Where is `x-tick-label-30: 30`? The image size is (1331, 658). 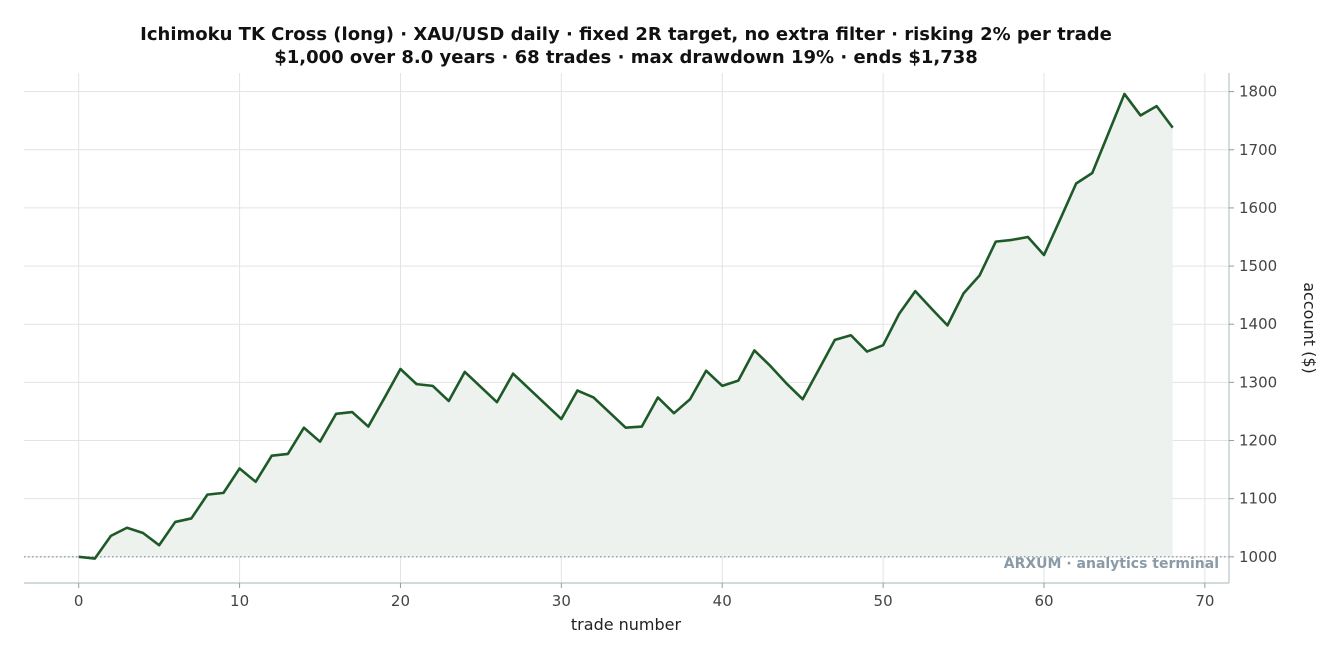 x-tick-label-30: 30 is located at coordinates (561, 601).